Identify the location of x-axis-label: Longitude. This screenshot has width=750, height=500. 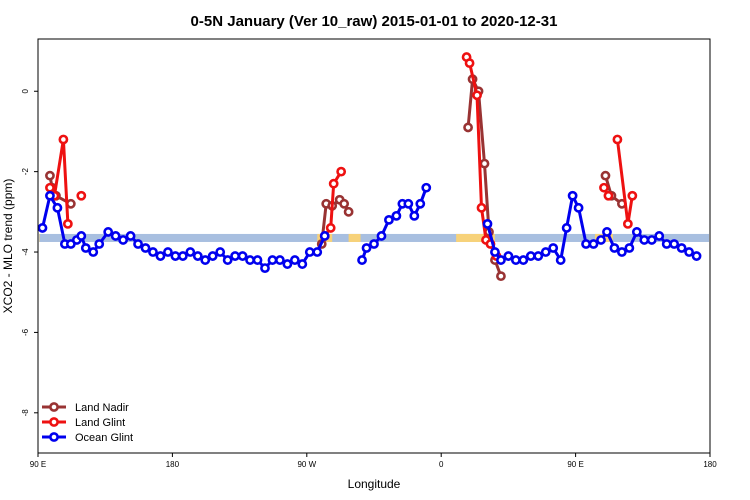
(374, 484).